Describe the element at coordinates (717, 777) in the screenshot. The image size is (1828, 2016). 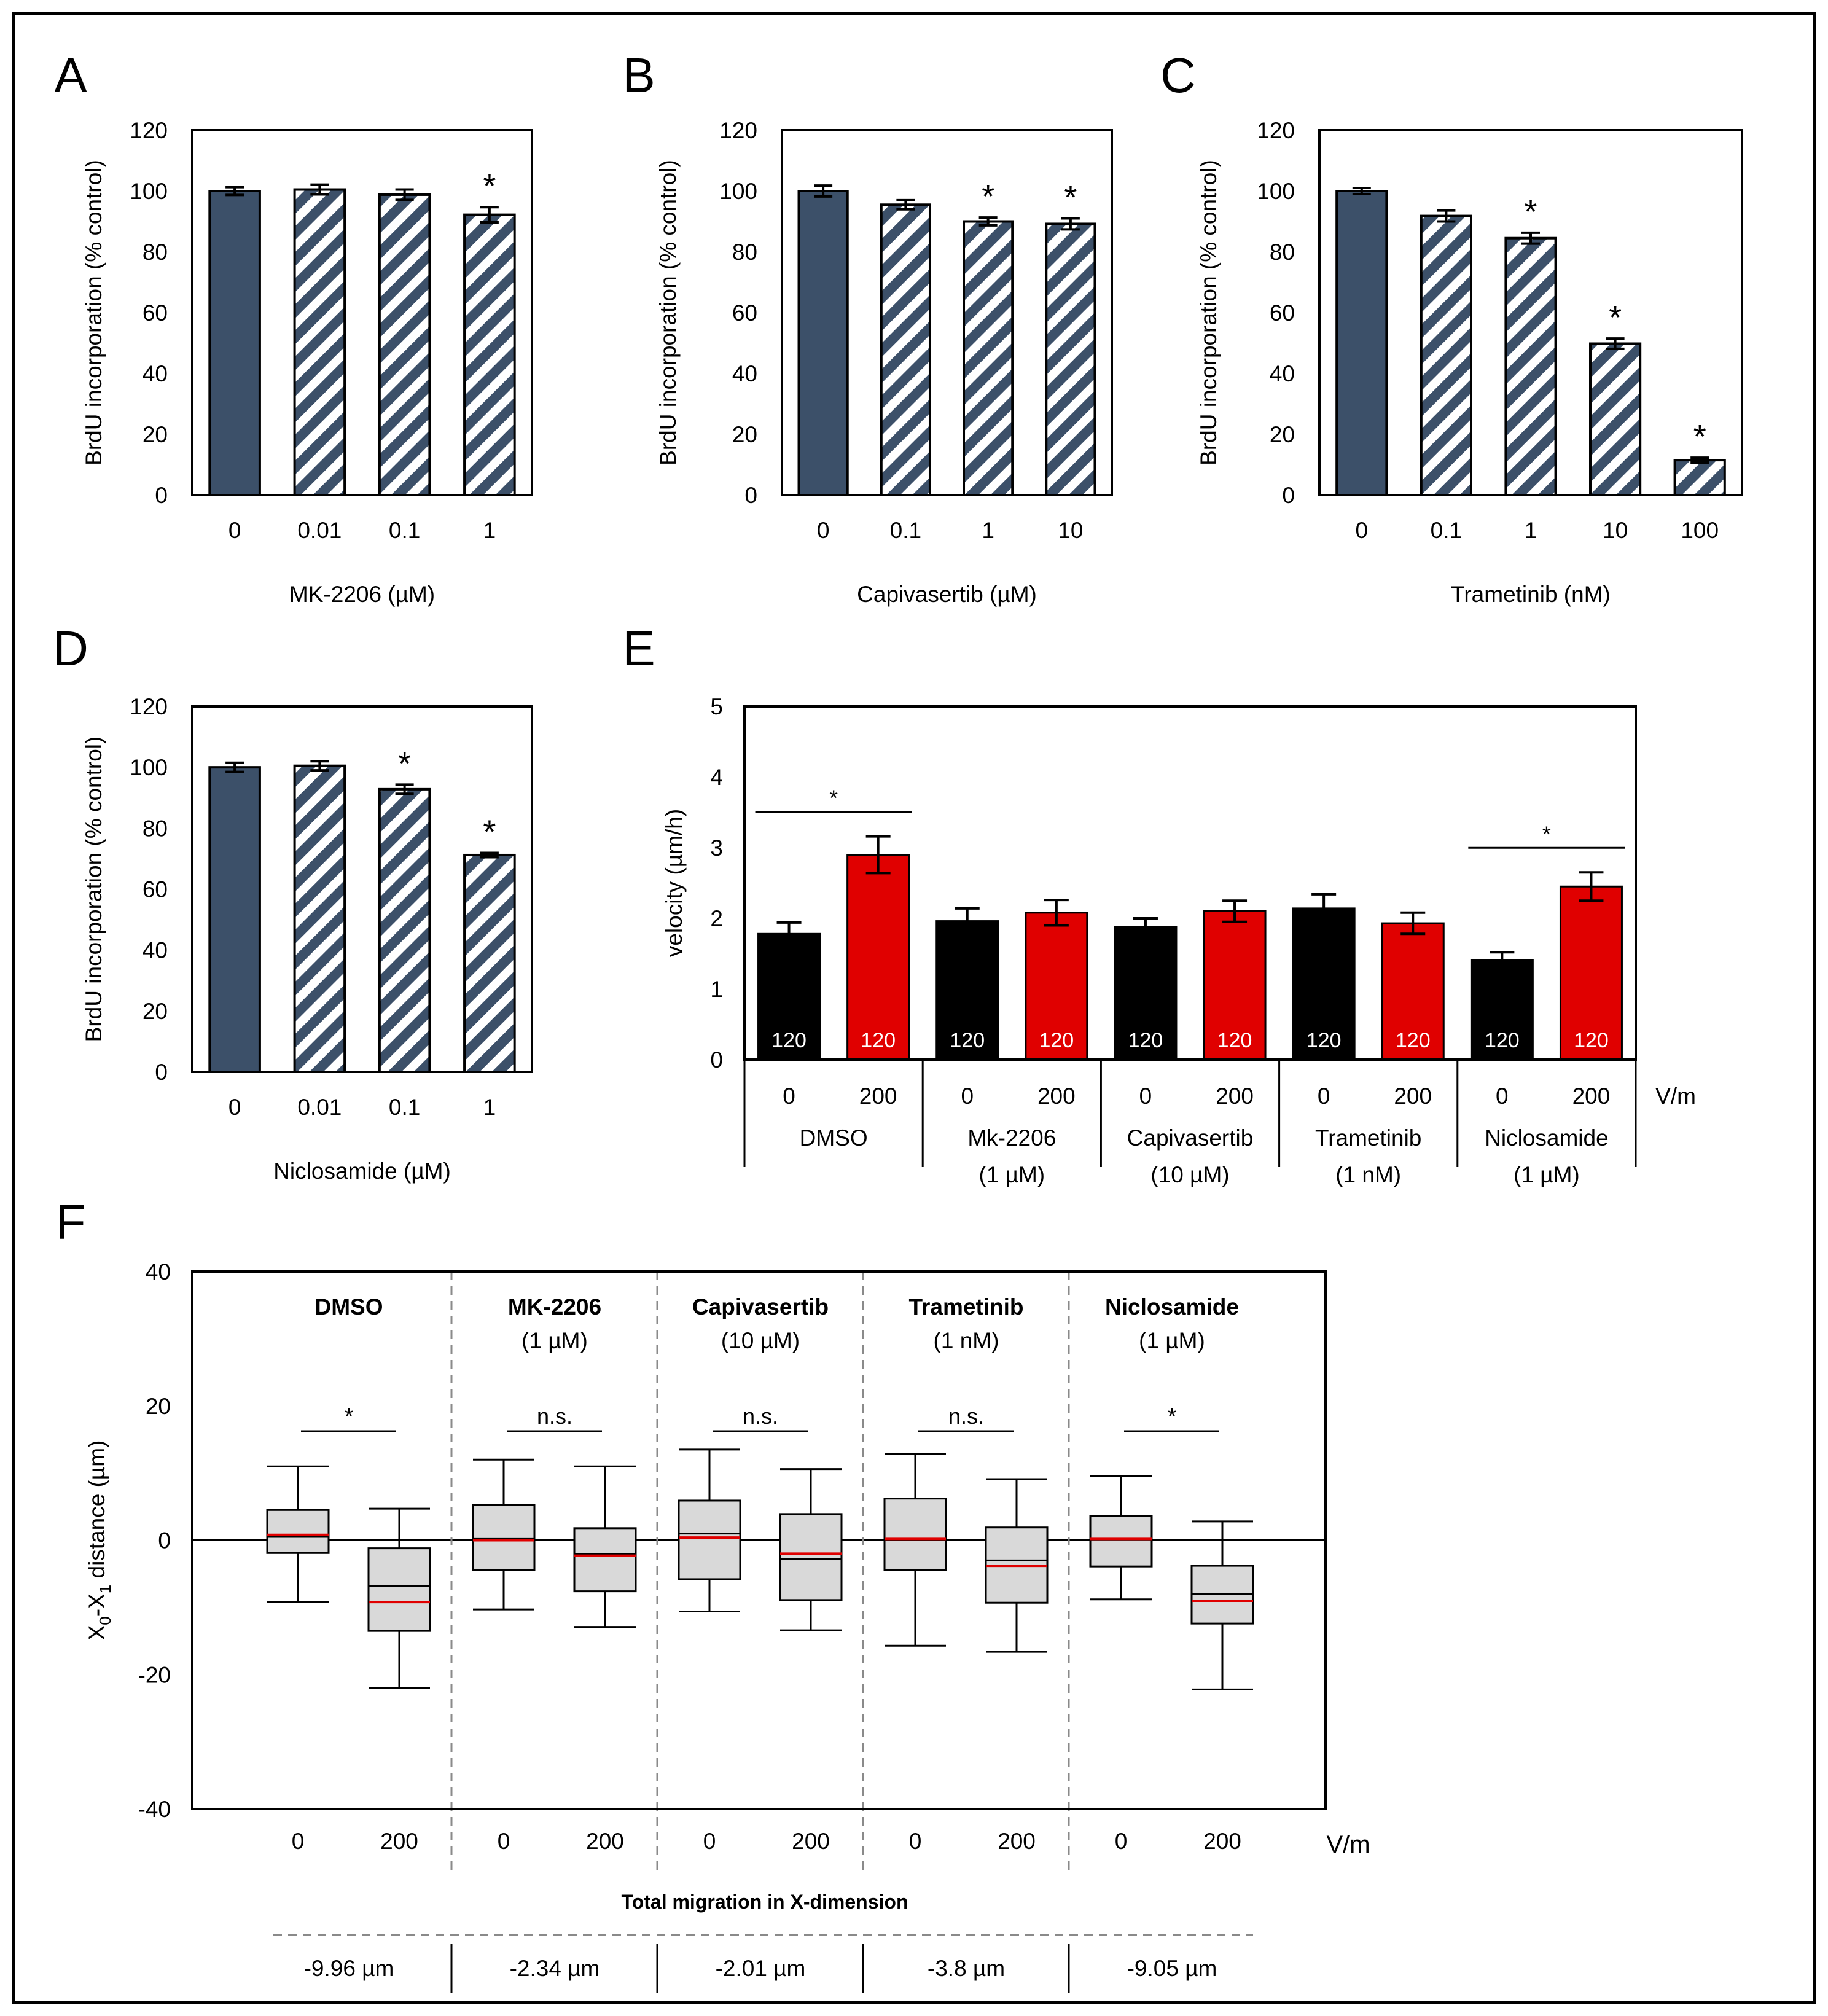
I see `y-tick-label: 4` at that location.